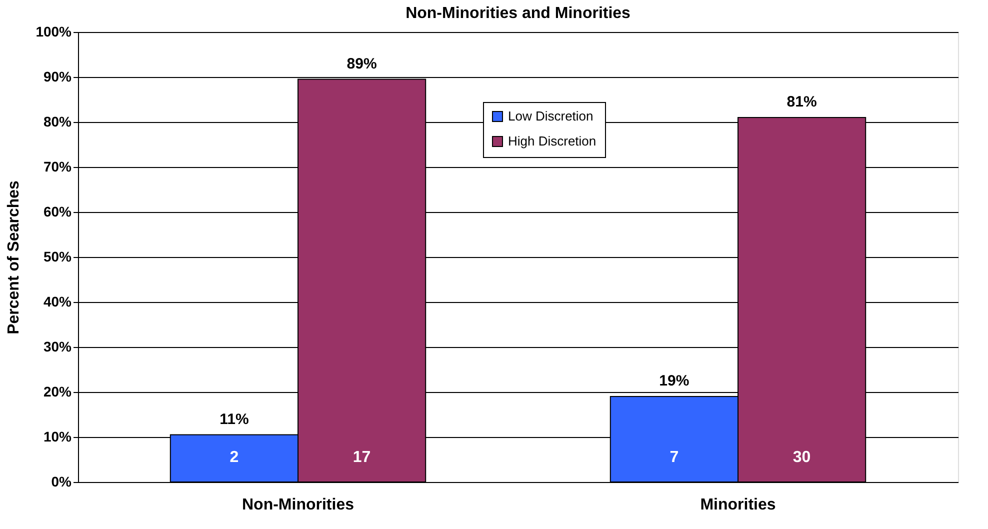  What do you see at coordinates (61, 482) in the screenshot?
I see `y-tick-label: 0%` at bounding box center [61, 482].